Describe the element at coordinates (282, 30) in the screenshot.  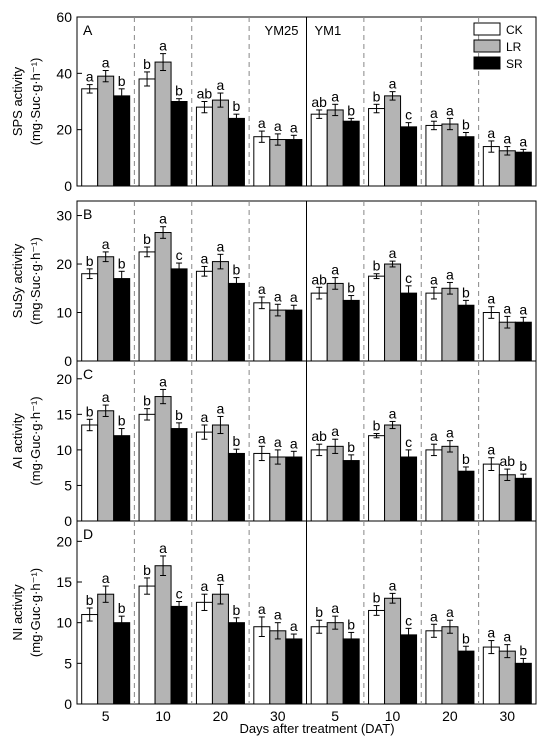
I see `cultivar-label-ym25: YM25` at that location.